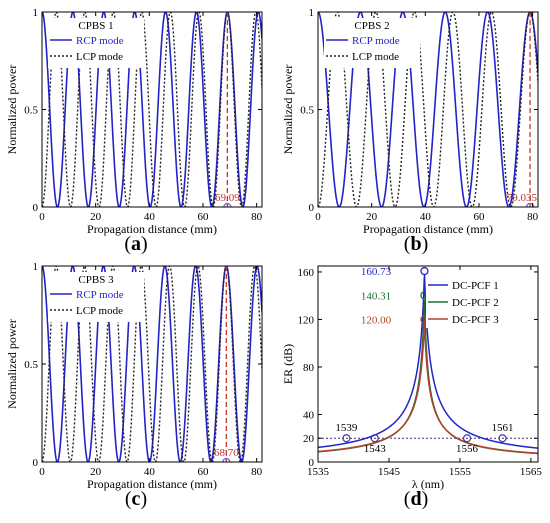  What do you see at coordinates (227, 198) in the screenshot?
I see `marker-label: 69.09` at bounding box center [227, 198].